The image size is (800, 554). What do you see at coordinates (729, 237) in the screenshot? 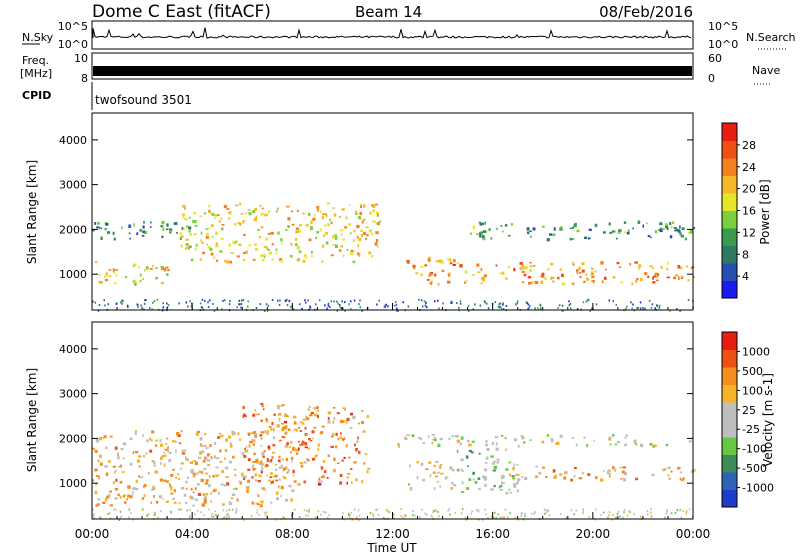
I see `colorbar-swatch` at bounding box center [729, 237].